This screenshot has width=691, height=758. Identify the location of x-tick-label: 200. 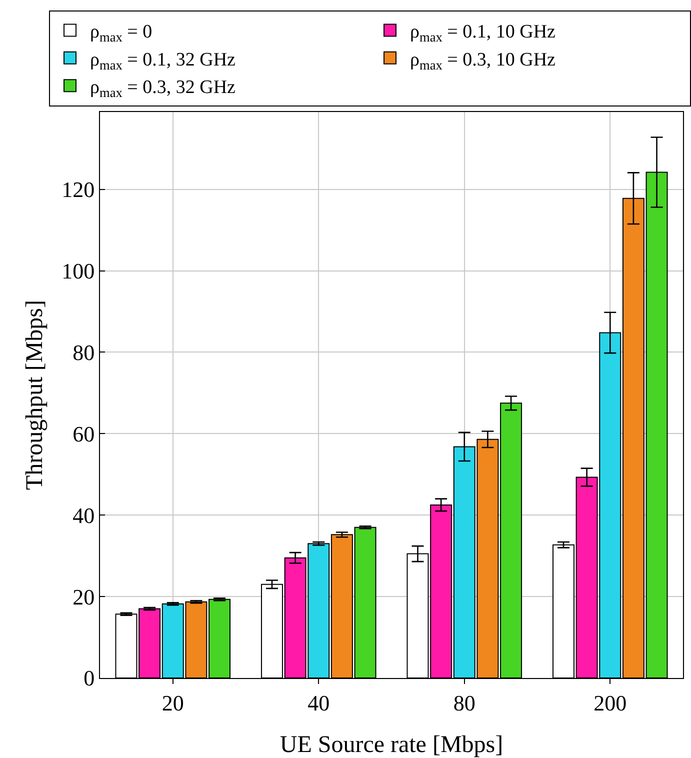
(610, 703).